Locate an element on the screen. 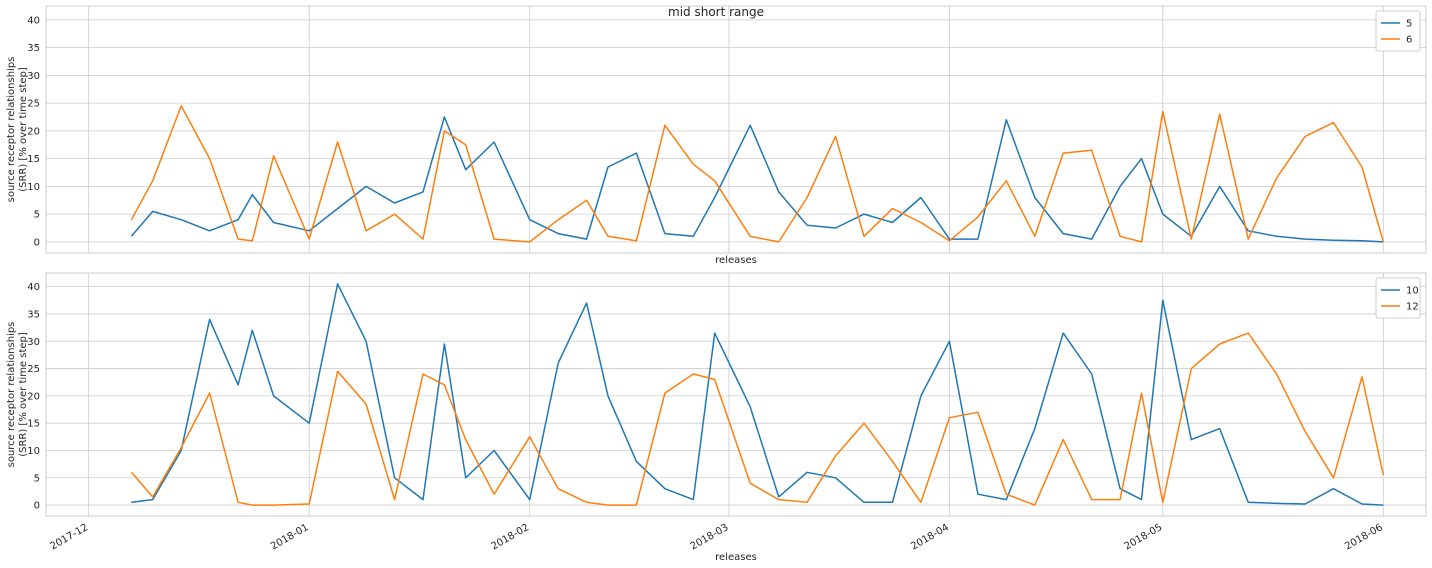  x-tick-label: 2018-02 is located at coordinates (511, 537).